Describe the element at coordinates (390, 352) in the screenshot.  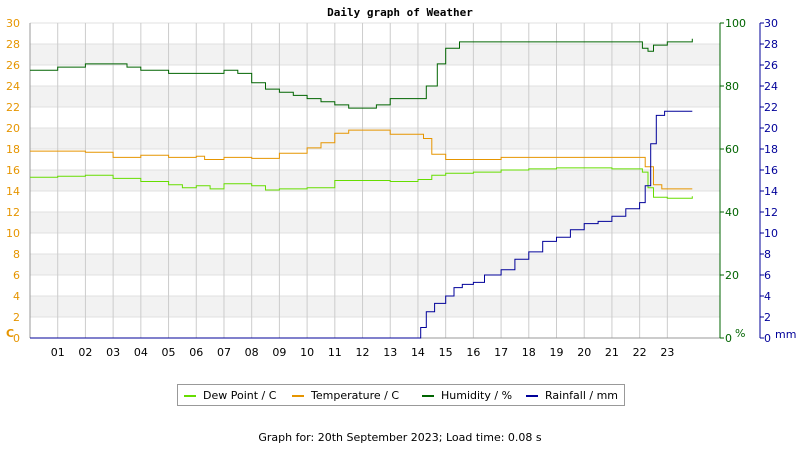
I see `x-tick-label: 13` at that location.